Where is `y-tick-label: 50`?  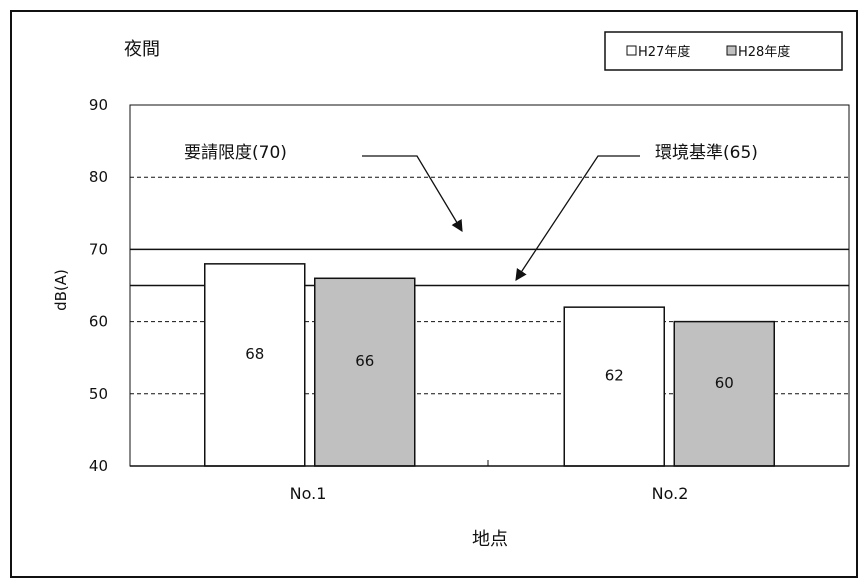
y-tick-label: 50 is located at coordinates (98, 394).